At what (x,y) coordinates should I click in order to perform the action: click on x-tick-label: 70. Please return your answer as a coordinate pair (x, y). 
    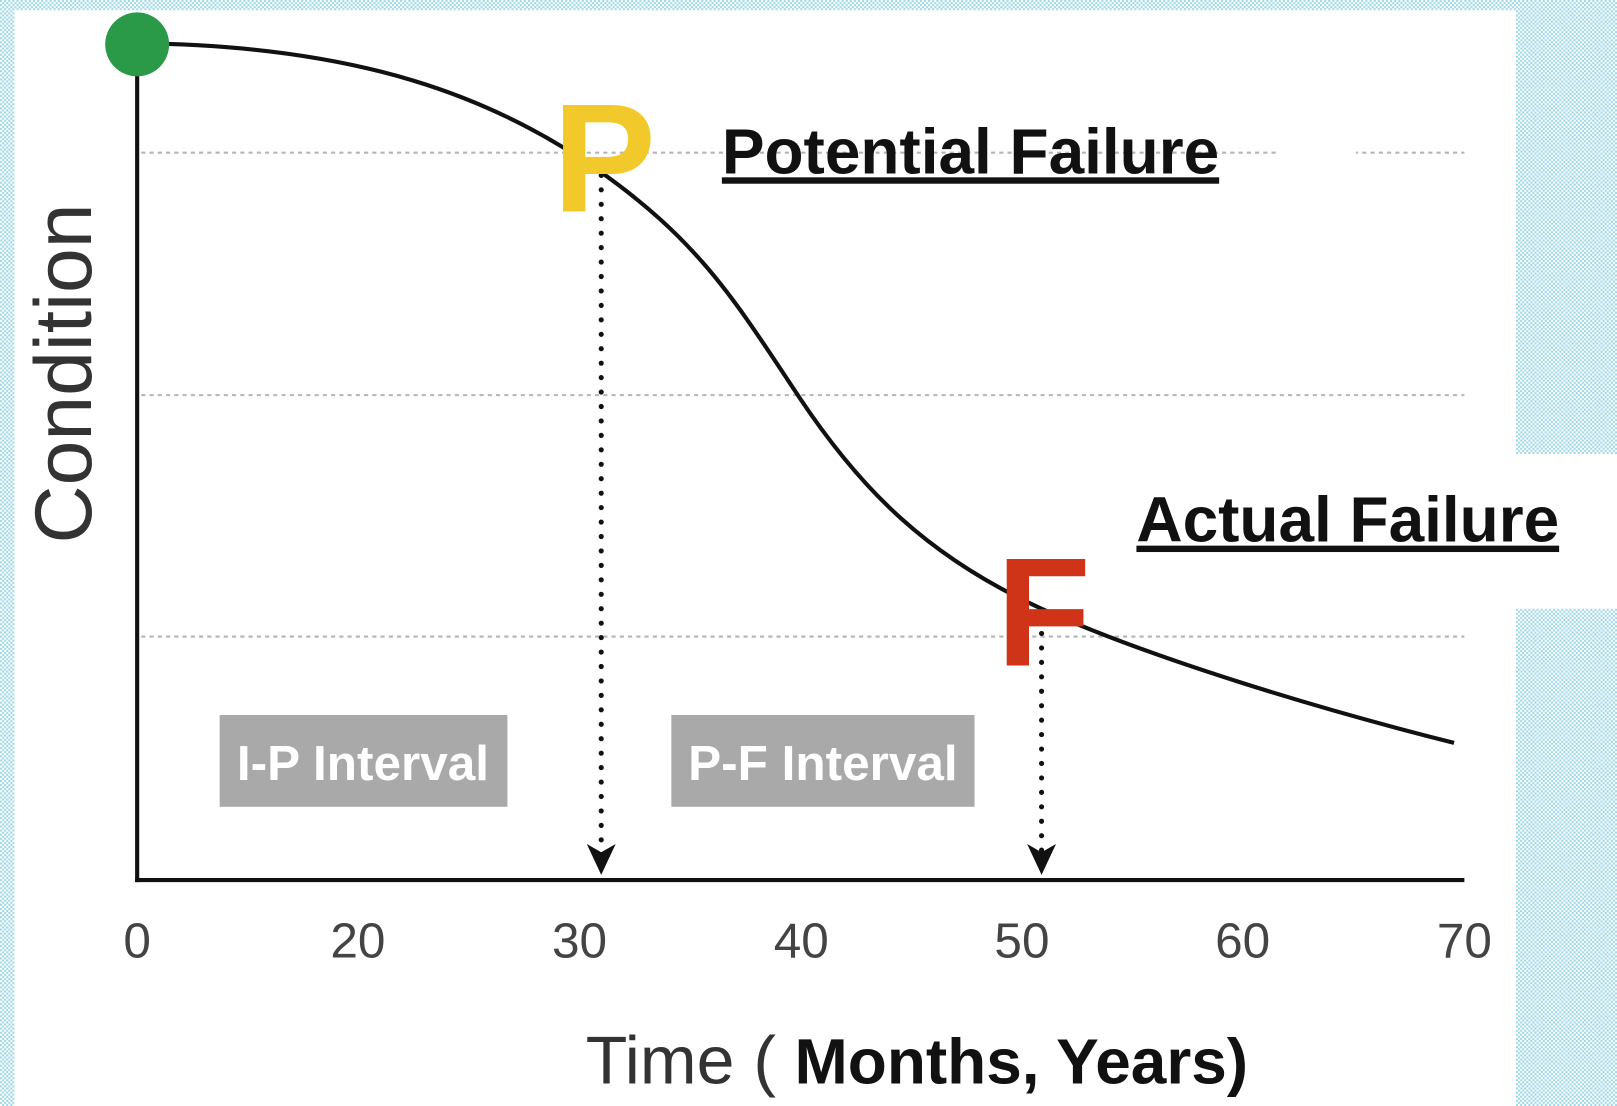
    Looking at the image, I should click on (1464, 940).